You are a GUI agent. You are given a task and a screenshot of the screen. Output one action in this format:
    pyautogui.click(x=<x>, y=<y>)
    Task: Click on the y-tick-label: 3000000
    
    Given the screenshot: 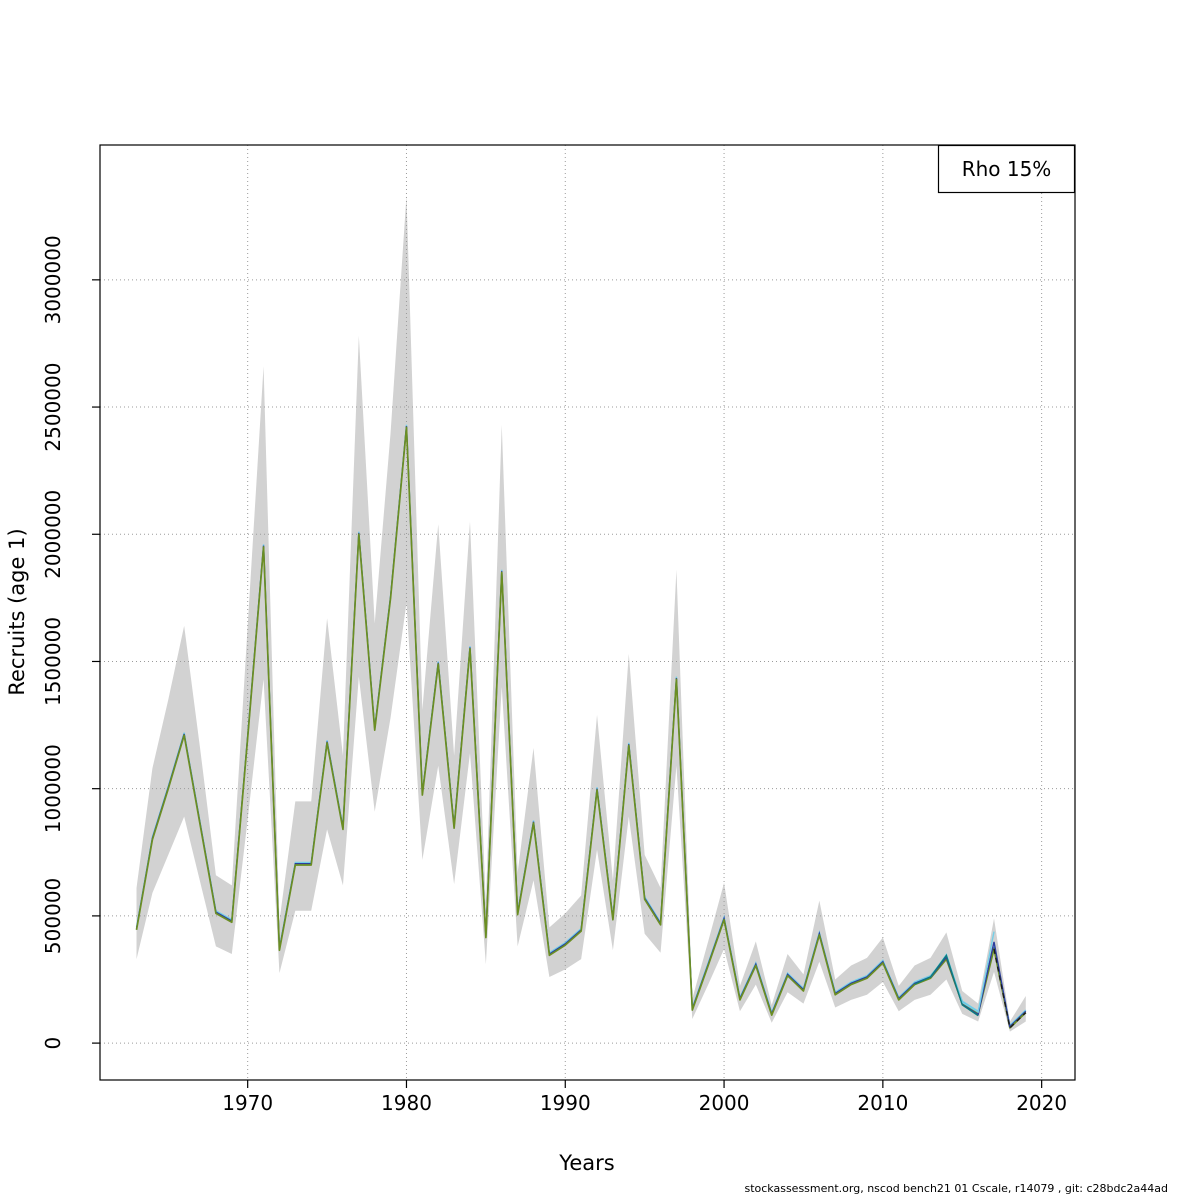 What is the action you would take?
    pyautogui.click(x=53, y=279)
    